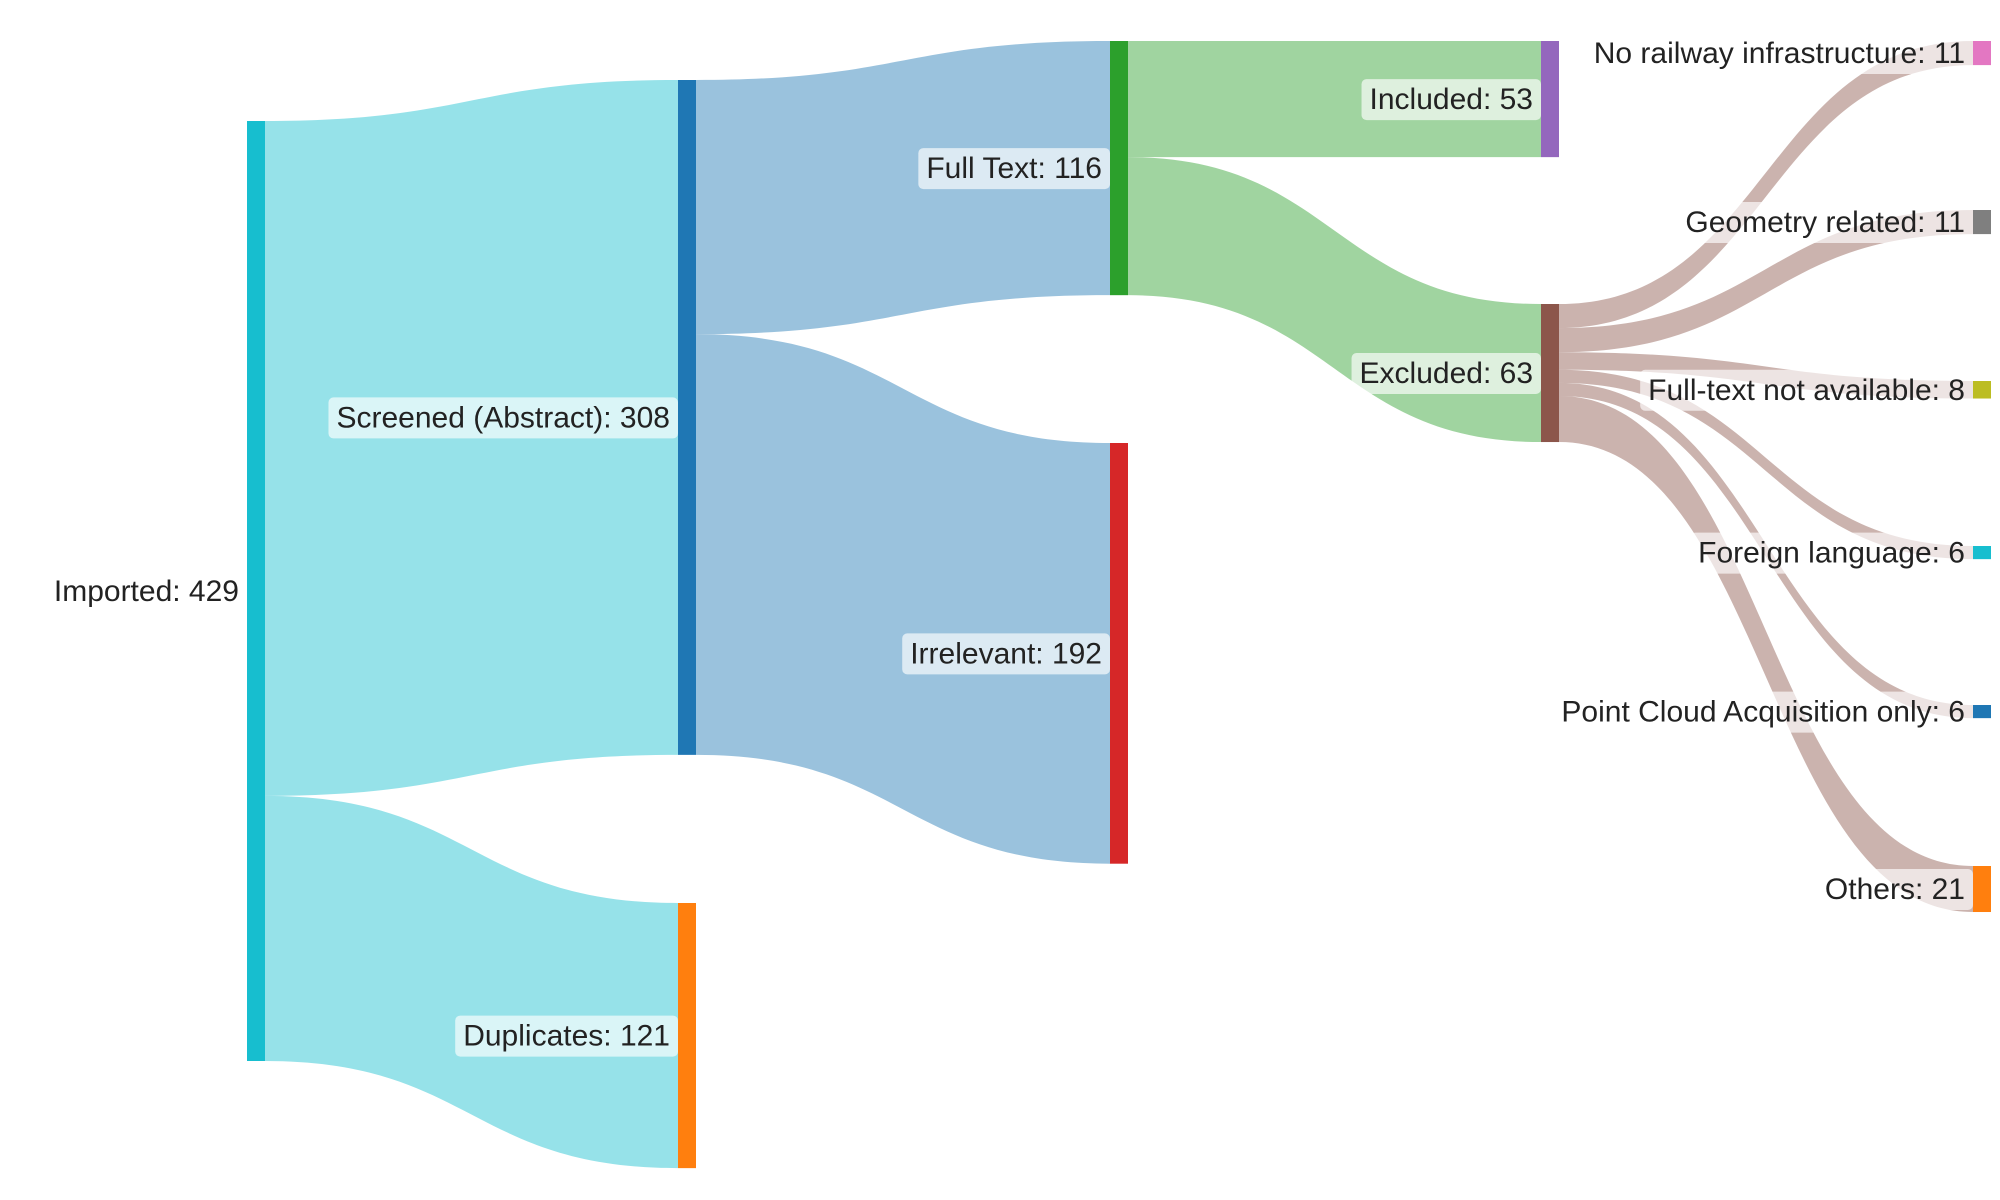  What do you see at coordinates (1982, 553) in the screenshot?
I see `node-foreign` at bounding box center [1982, 553].